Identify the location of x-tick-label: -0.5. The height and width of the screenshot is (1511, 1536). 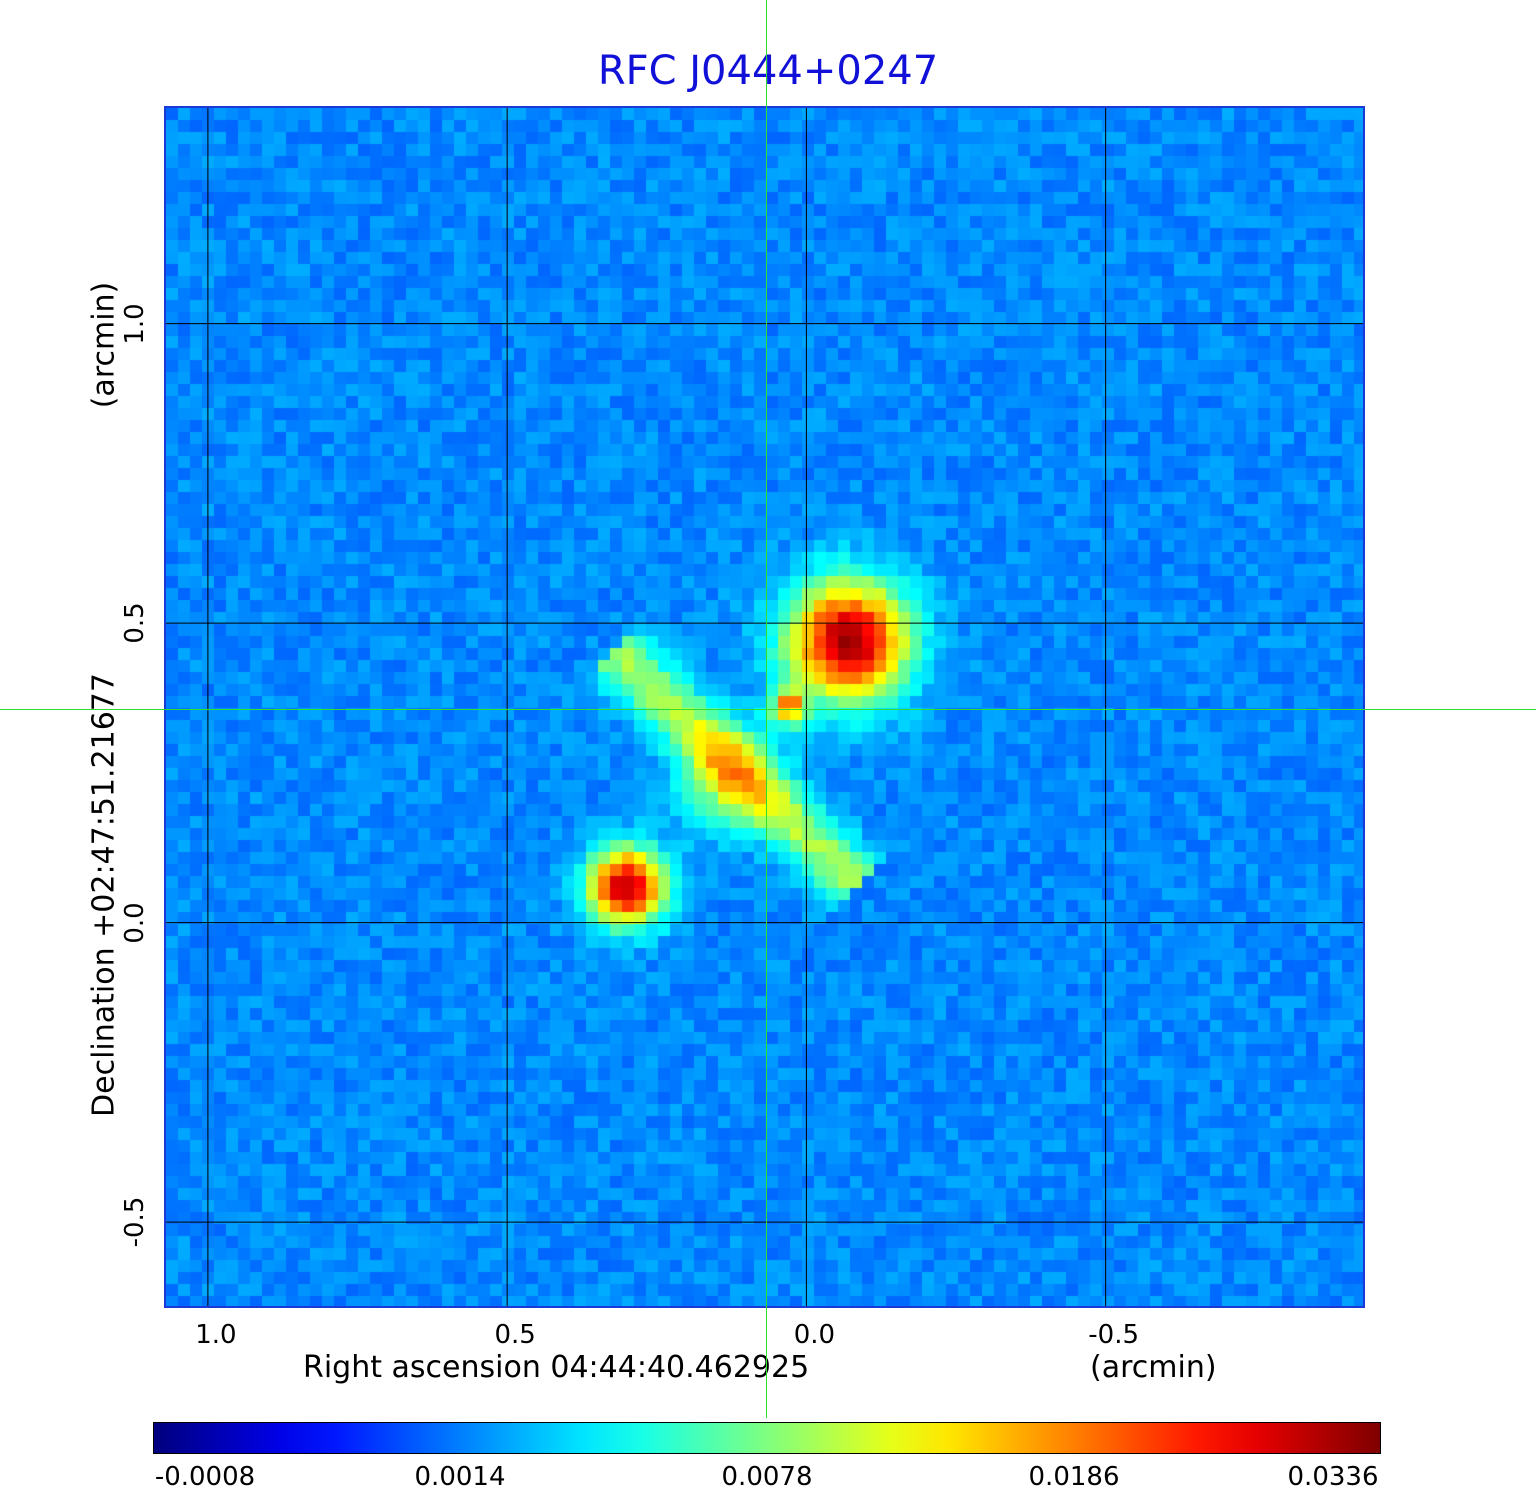
(1114, 1335).